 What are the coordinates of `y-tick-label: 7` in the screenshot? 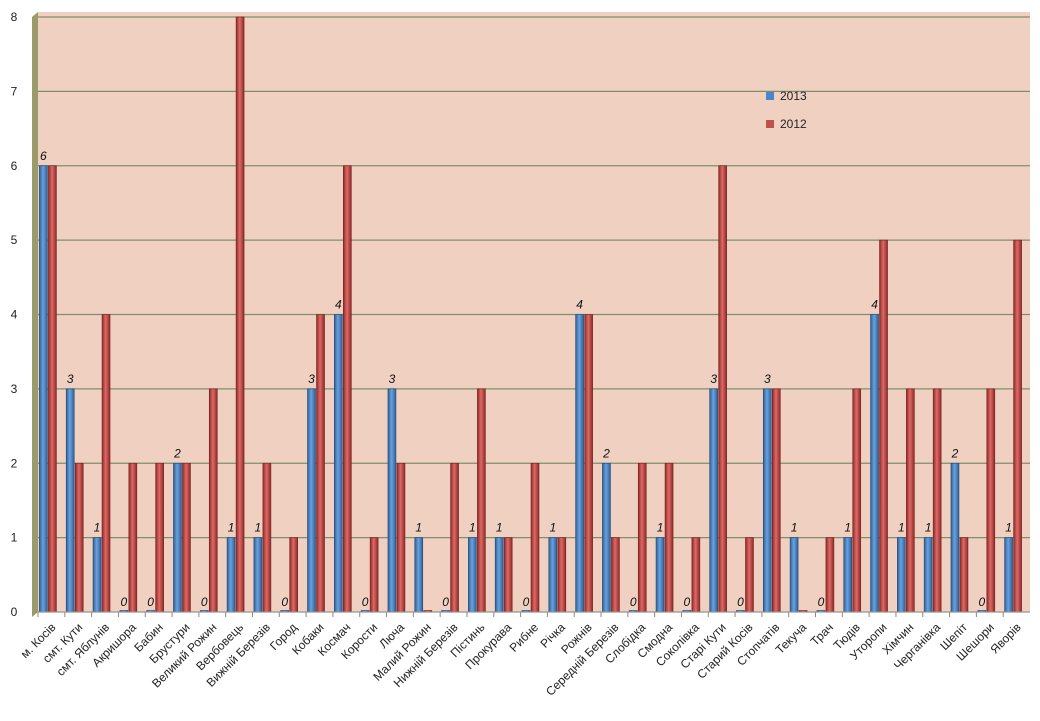 It's located at (14, 91).